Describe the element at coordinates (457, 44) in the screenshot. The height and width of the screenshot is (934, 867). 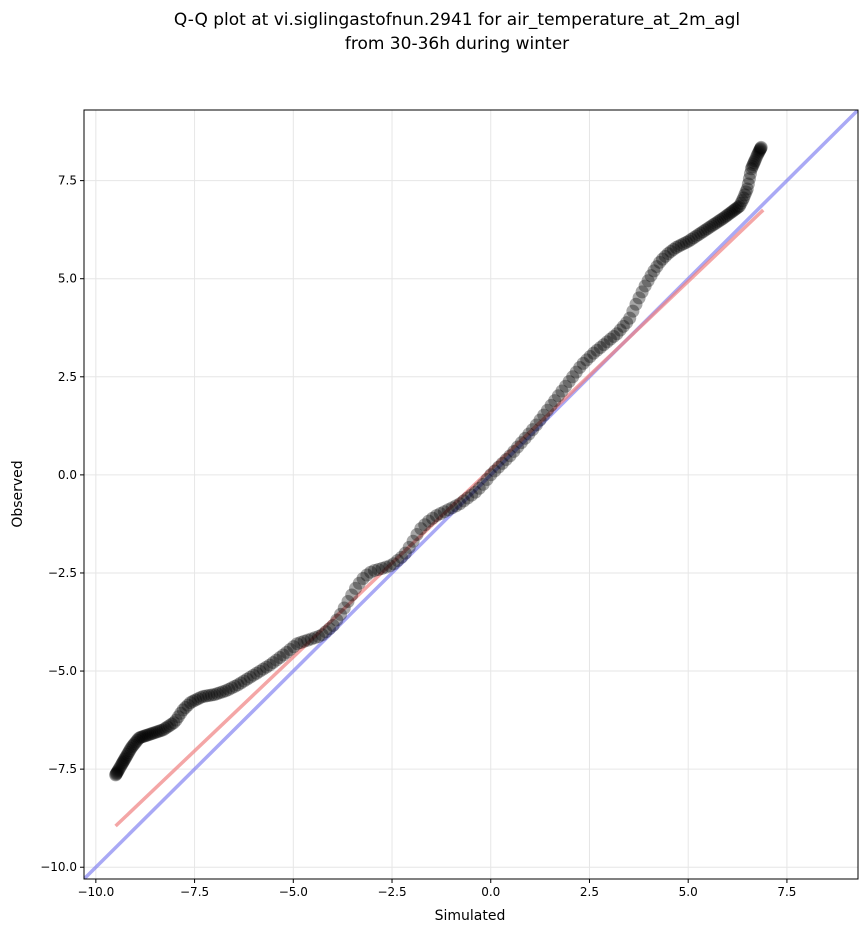
I see `chart-title-line-2: from 30-36h during winter` at that location.